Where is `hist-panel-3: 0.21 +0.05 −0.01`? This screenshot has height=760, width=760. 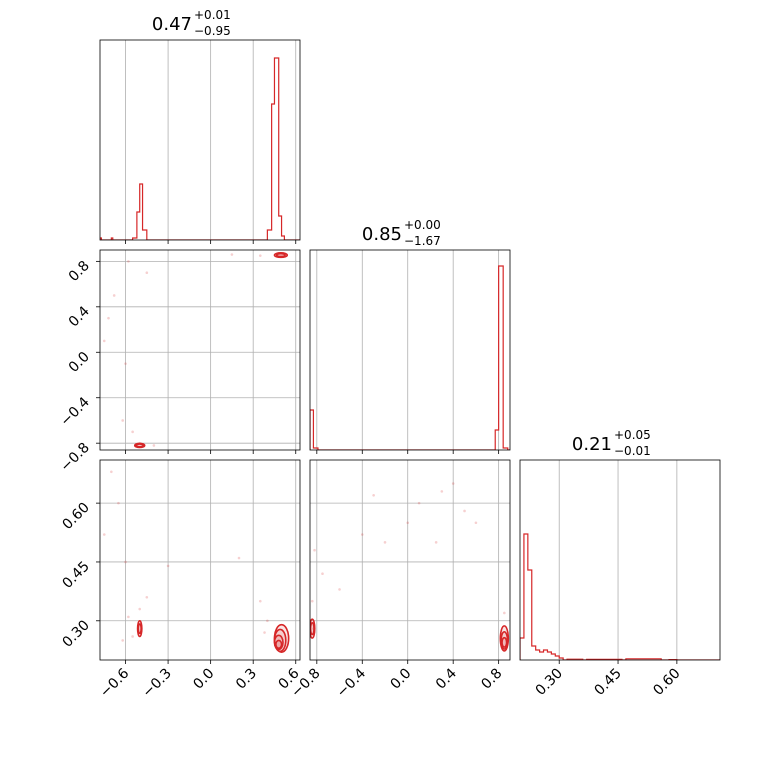 hist-panel-3: 0.21 +0.05 −0.01 is located at coordinates (620, 546).